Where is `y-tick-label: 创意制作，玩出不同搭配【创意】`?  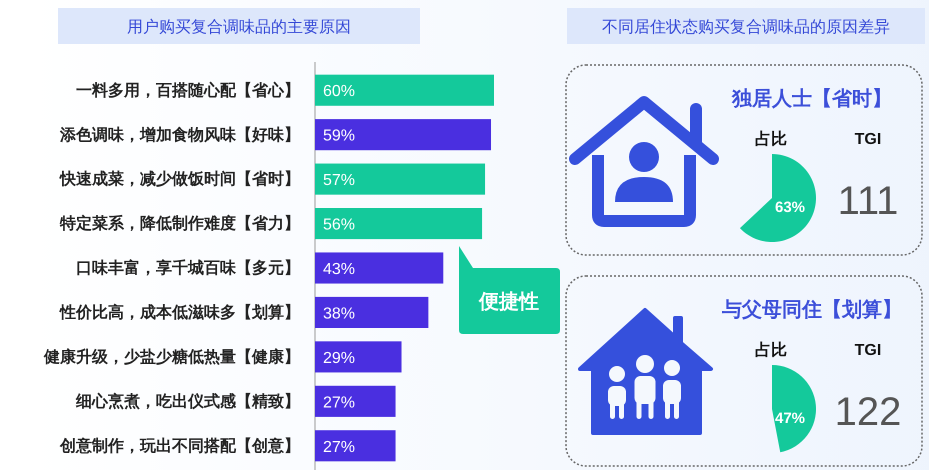 y-tick-label: 创意制作，玩出不同搭配【创意】 is located at coordinates (179, 445).